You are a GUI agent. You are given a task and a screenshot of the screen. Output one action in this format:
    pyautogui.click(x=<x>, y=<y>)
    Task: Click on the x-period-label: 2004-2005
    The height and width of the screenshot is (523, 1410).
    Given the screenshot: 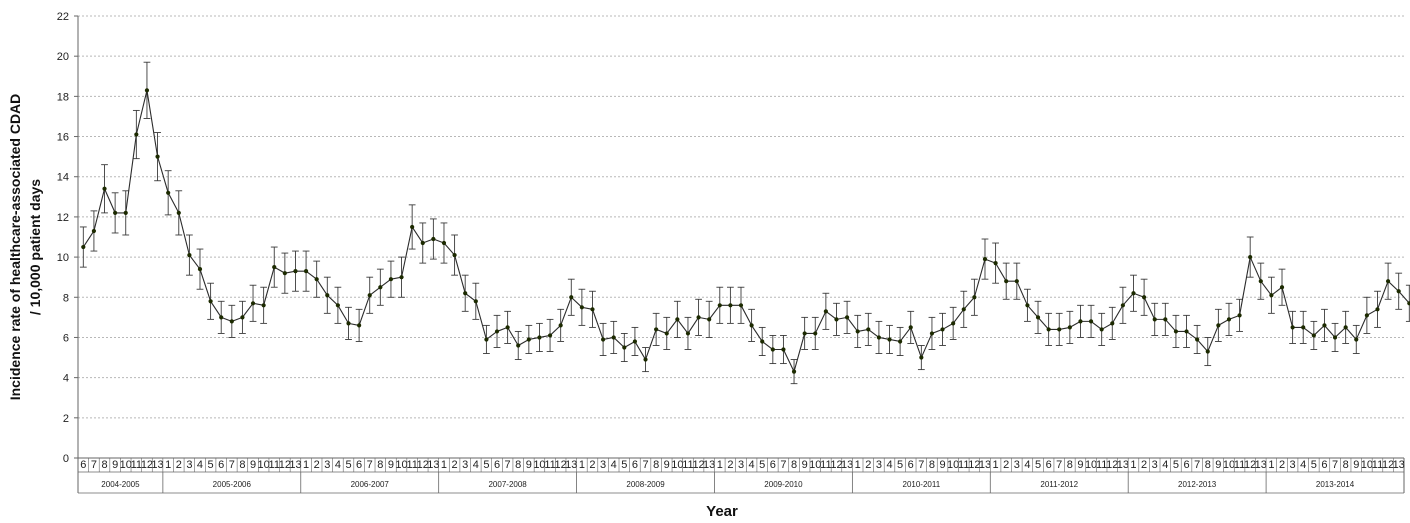 What is the action you would take?
    pyautogui.click(x=120, y=484)
    